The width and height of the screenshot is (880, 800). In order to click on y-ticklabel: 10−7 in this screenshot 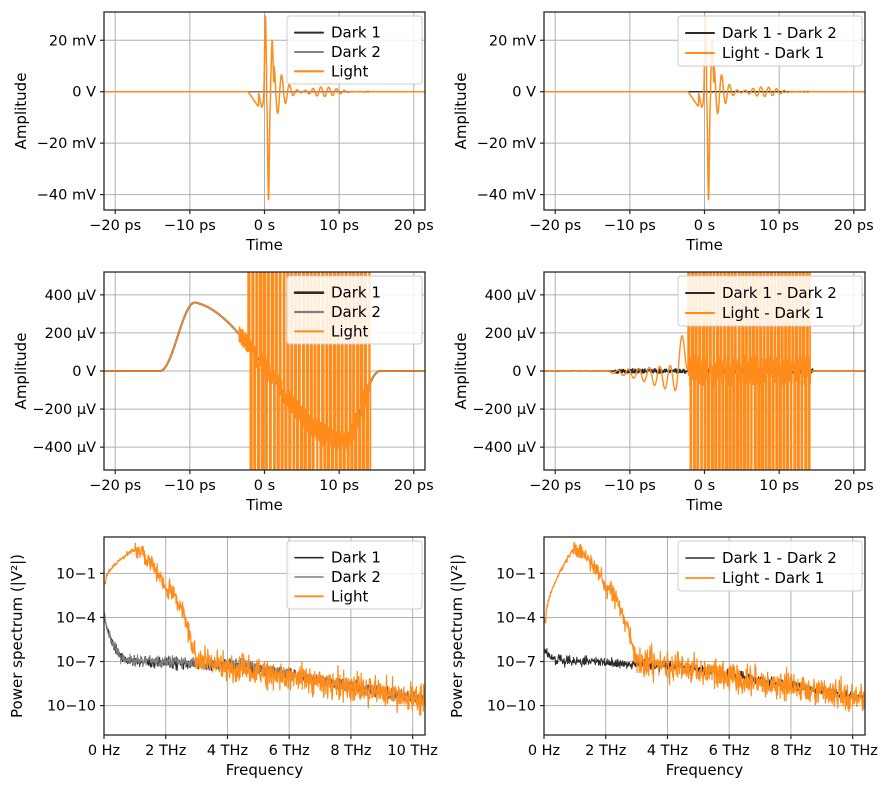, I will do `click(76, 663)`.